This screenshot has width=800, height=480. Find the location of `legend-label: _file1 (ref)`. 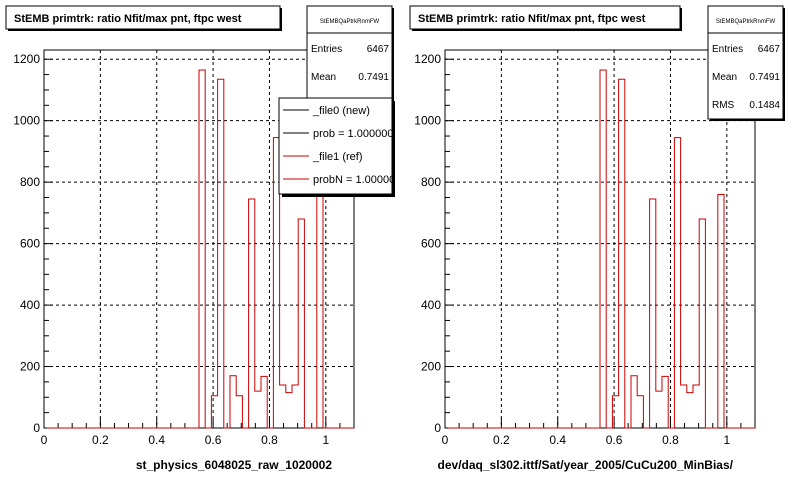

legend-label: _file1 (ref) is located at coordinates (337, 157).